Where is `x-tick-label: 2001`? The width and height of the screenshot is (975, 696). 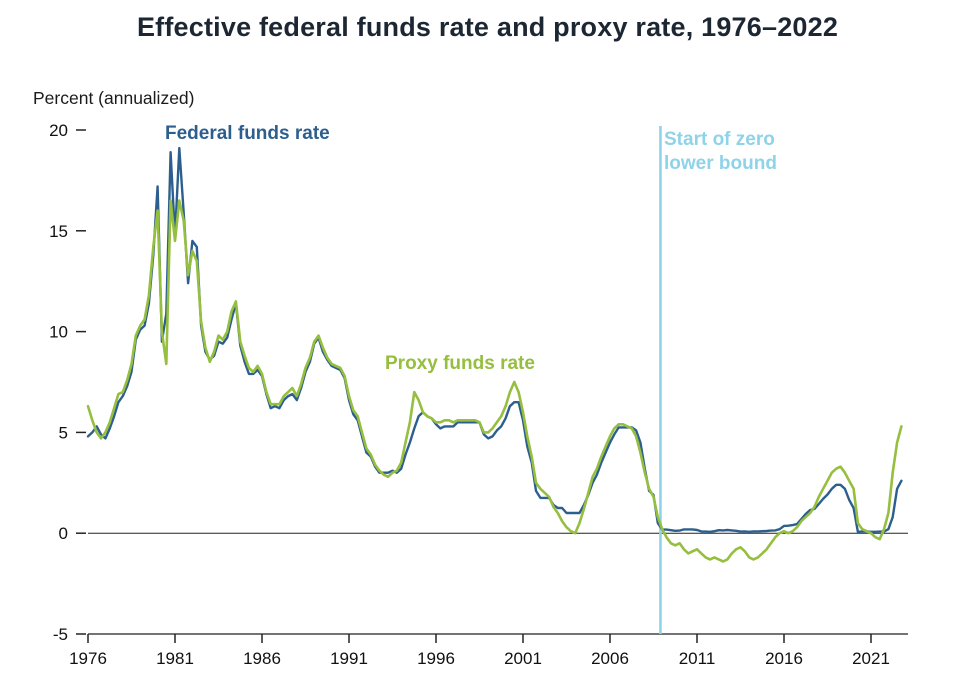
x-tick-label: 2001 is located at coordinates (523, 658).